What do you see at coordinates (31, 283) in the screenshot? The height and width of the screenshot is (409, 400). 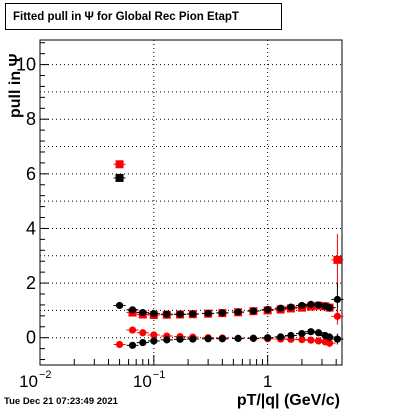 I see `y-tick-label: 2` at bounding box center [31, 283].